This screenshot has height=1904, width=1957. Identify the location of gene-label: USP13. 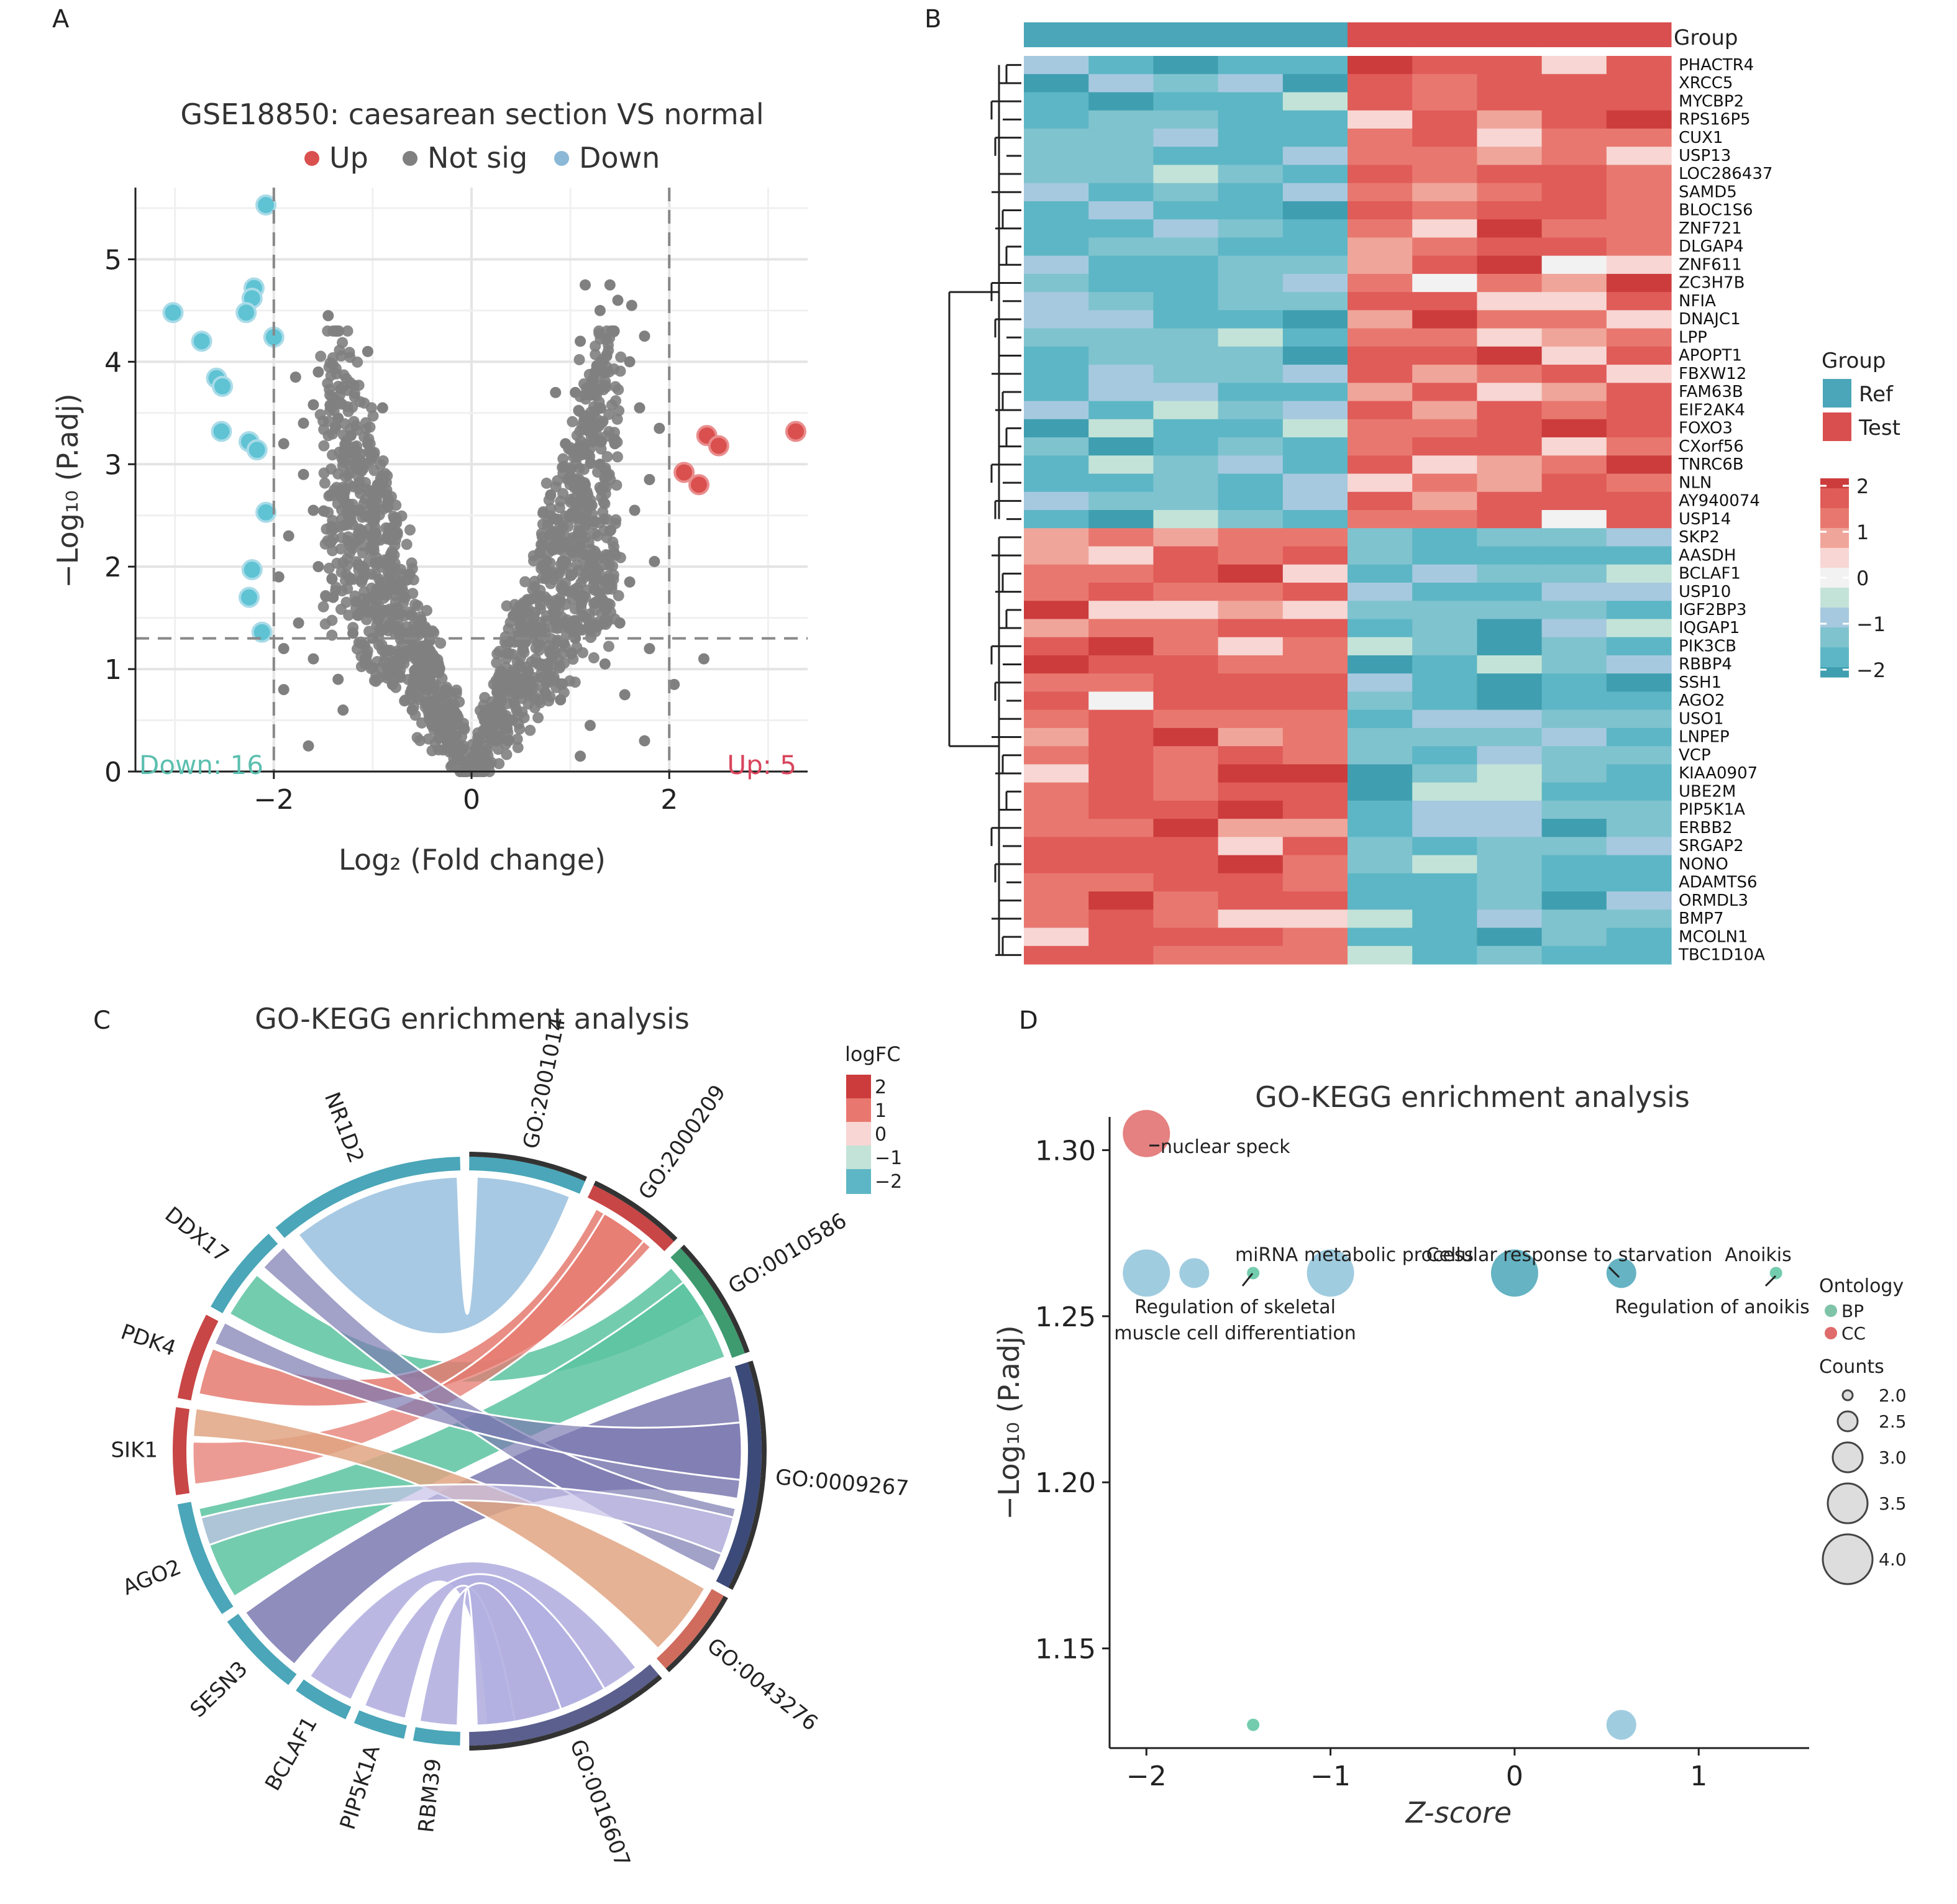
(1705, 156).